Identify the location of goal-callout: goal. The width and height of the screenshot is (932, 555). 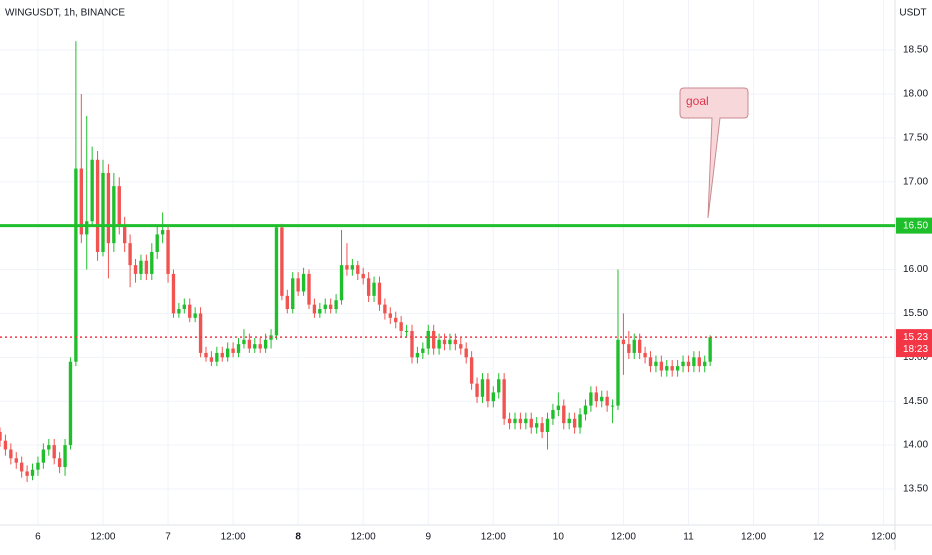
(714, 153).